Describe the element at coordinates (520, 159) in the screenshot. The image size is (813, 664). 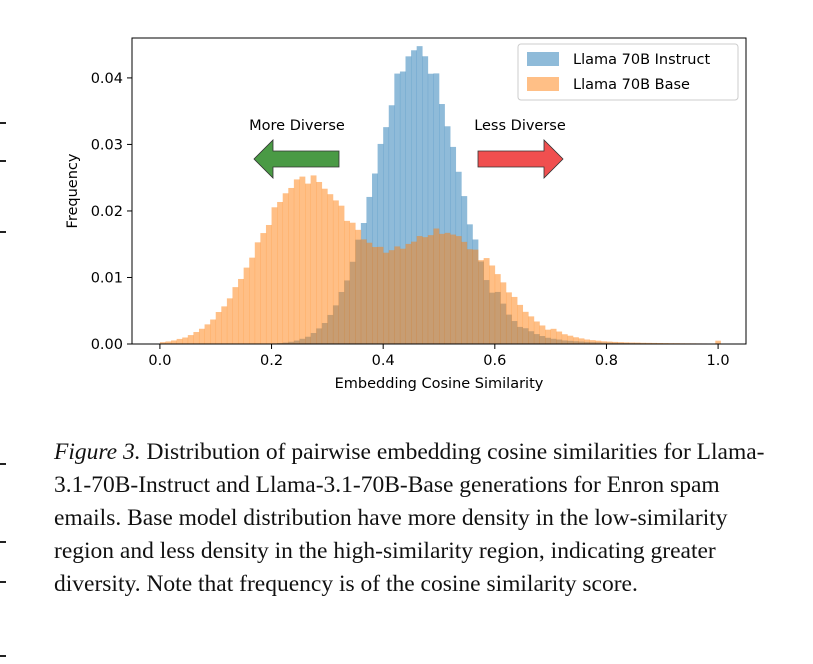
I see `right-arrow-icon` at that location.